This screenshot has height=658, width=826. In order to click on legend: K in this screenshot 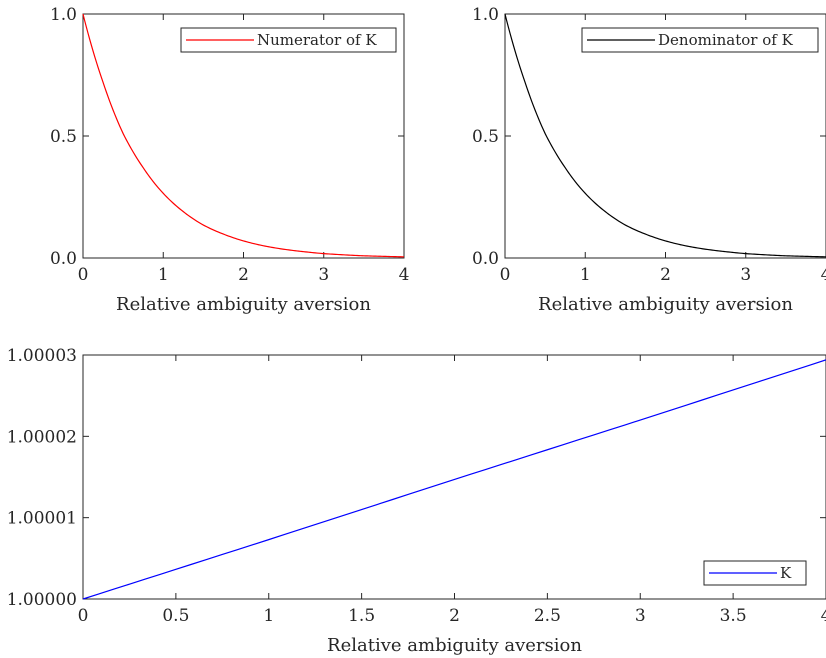, I will do `click(755, 573)`.